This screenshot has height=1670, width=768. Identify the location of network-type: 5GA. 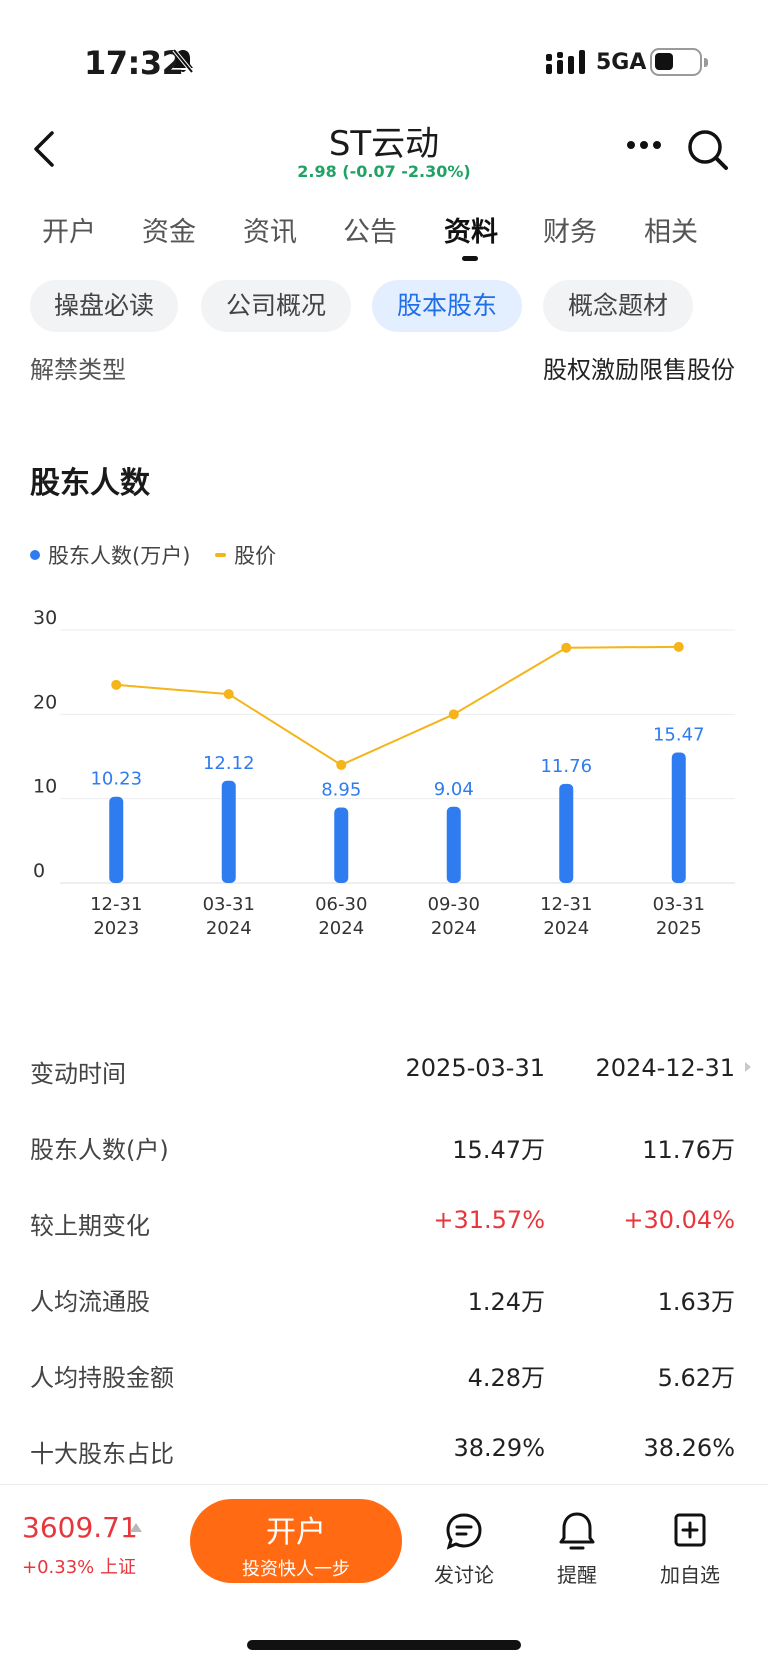
(621, 62).